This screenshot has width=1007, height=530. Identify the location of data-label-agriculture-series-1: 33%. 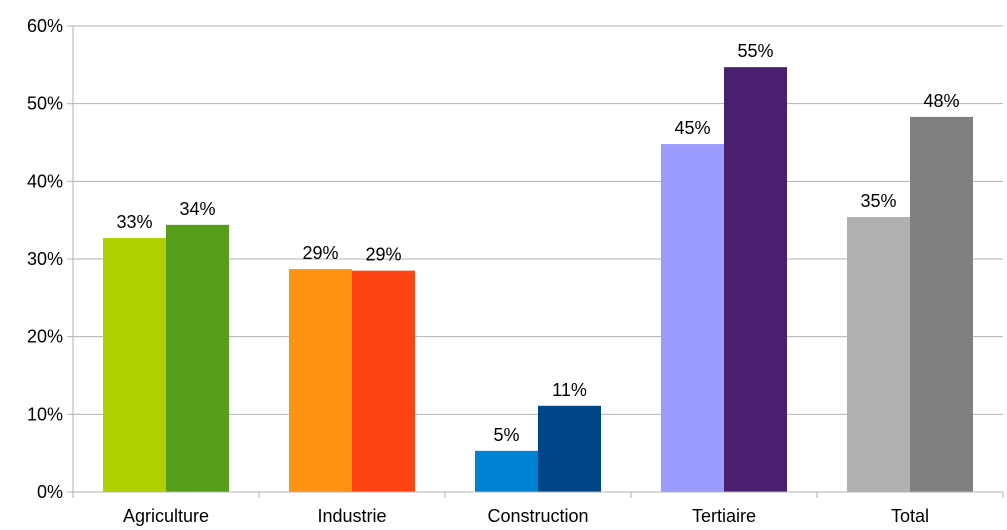
(134, 222).